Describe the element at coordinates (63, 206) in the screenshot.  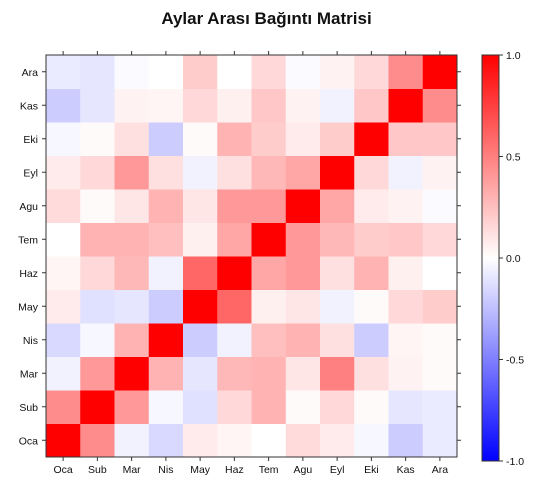
I see `heatmap-cell-agu-oca` at that location.